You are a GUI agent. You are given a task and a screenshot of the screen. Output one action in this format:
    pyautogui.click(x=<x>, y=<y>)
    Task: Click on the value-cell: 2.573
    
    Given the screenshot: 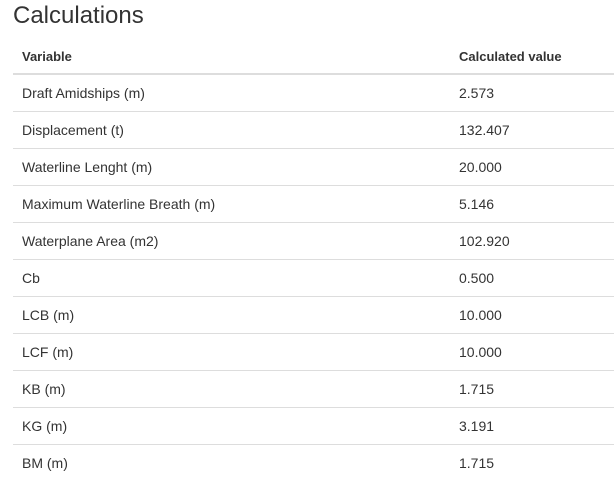 What is the action you would take?
    pyautogui.click(x=532, y=93)
    